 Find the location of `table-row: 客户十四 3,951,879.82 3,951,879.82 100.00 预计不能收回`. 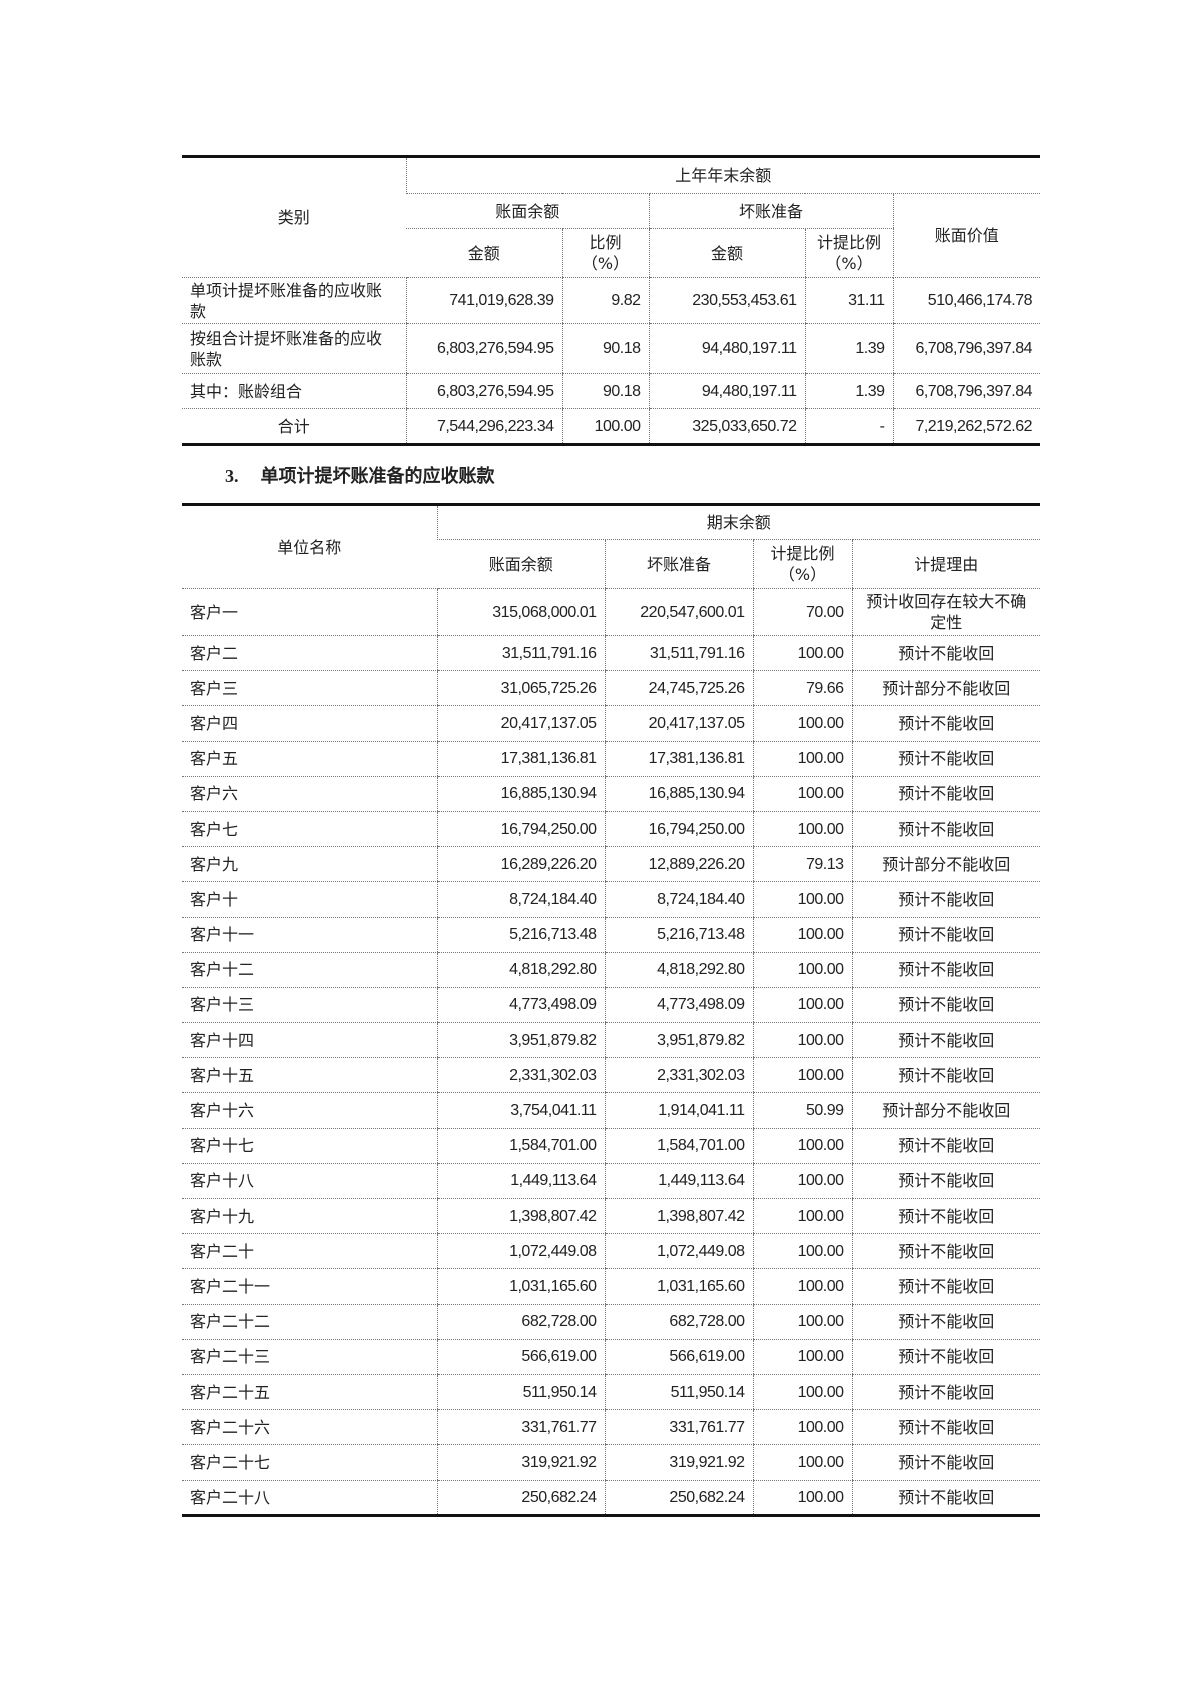

table-row: 客户十四 3,951,879.82 3,951,879.82 100.00 预计不能收回 is located at coordinates (611, 1040).